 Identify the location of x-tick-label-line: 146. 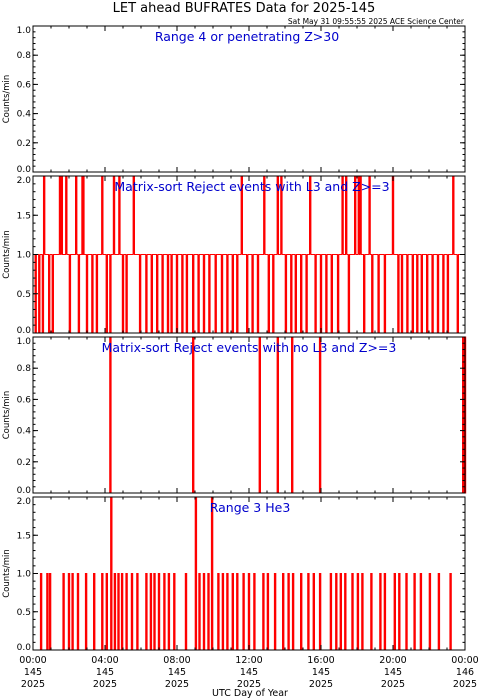
(465, 672).